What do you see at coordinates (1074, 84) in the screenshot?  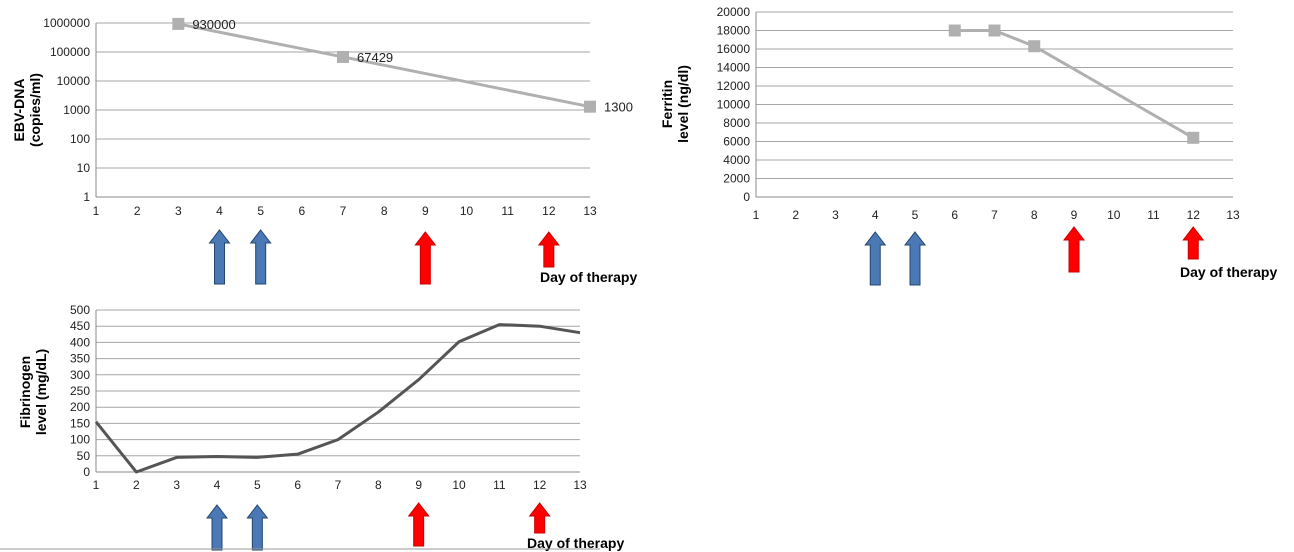 I see `ferritin-series-line` at bounding box center [1074, 84].